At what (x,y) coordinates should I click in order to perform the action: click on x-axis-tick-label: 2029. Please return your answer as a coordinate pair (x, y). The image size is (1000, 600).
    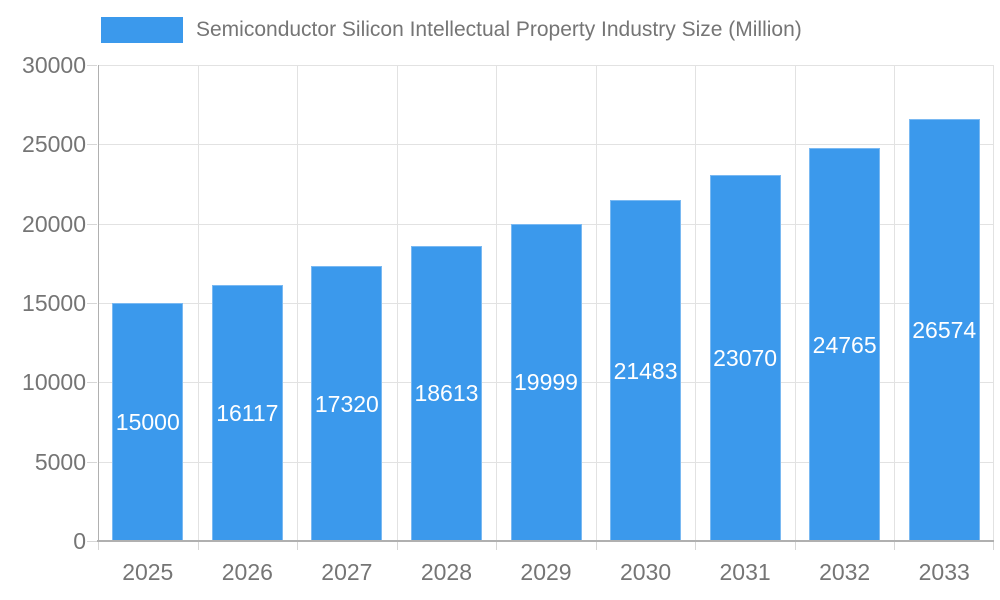
    Looking at the image, I should click on (546, 572).